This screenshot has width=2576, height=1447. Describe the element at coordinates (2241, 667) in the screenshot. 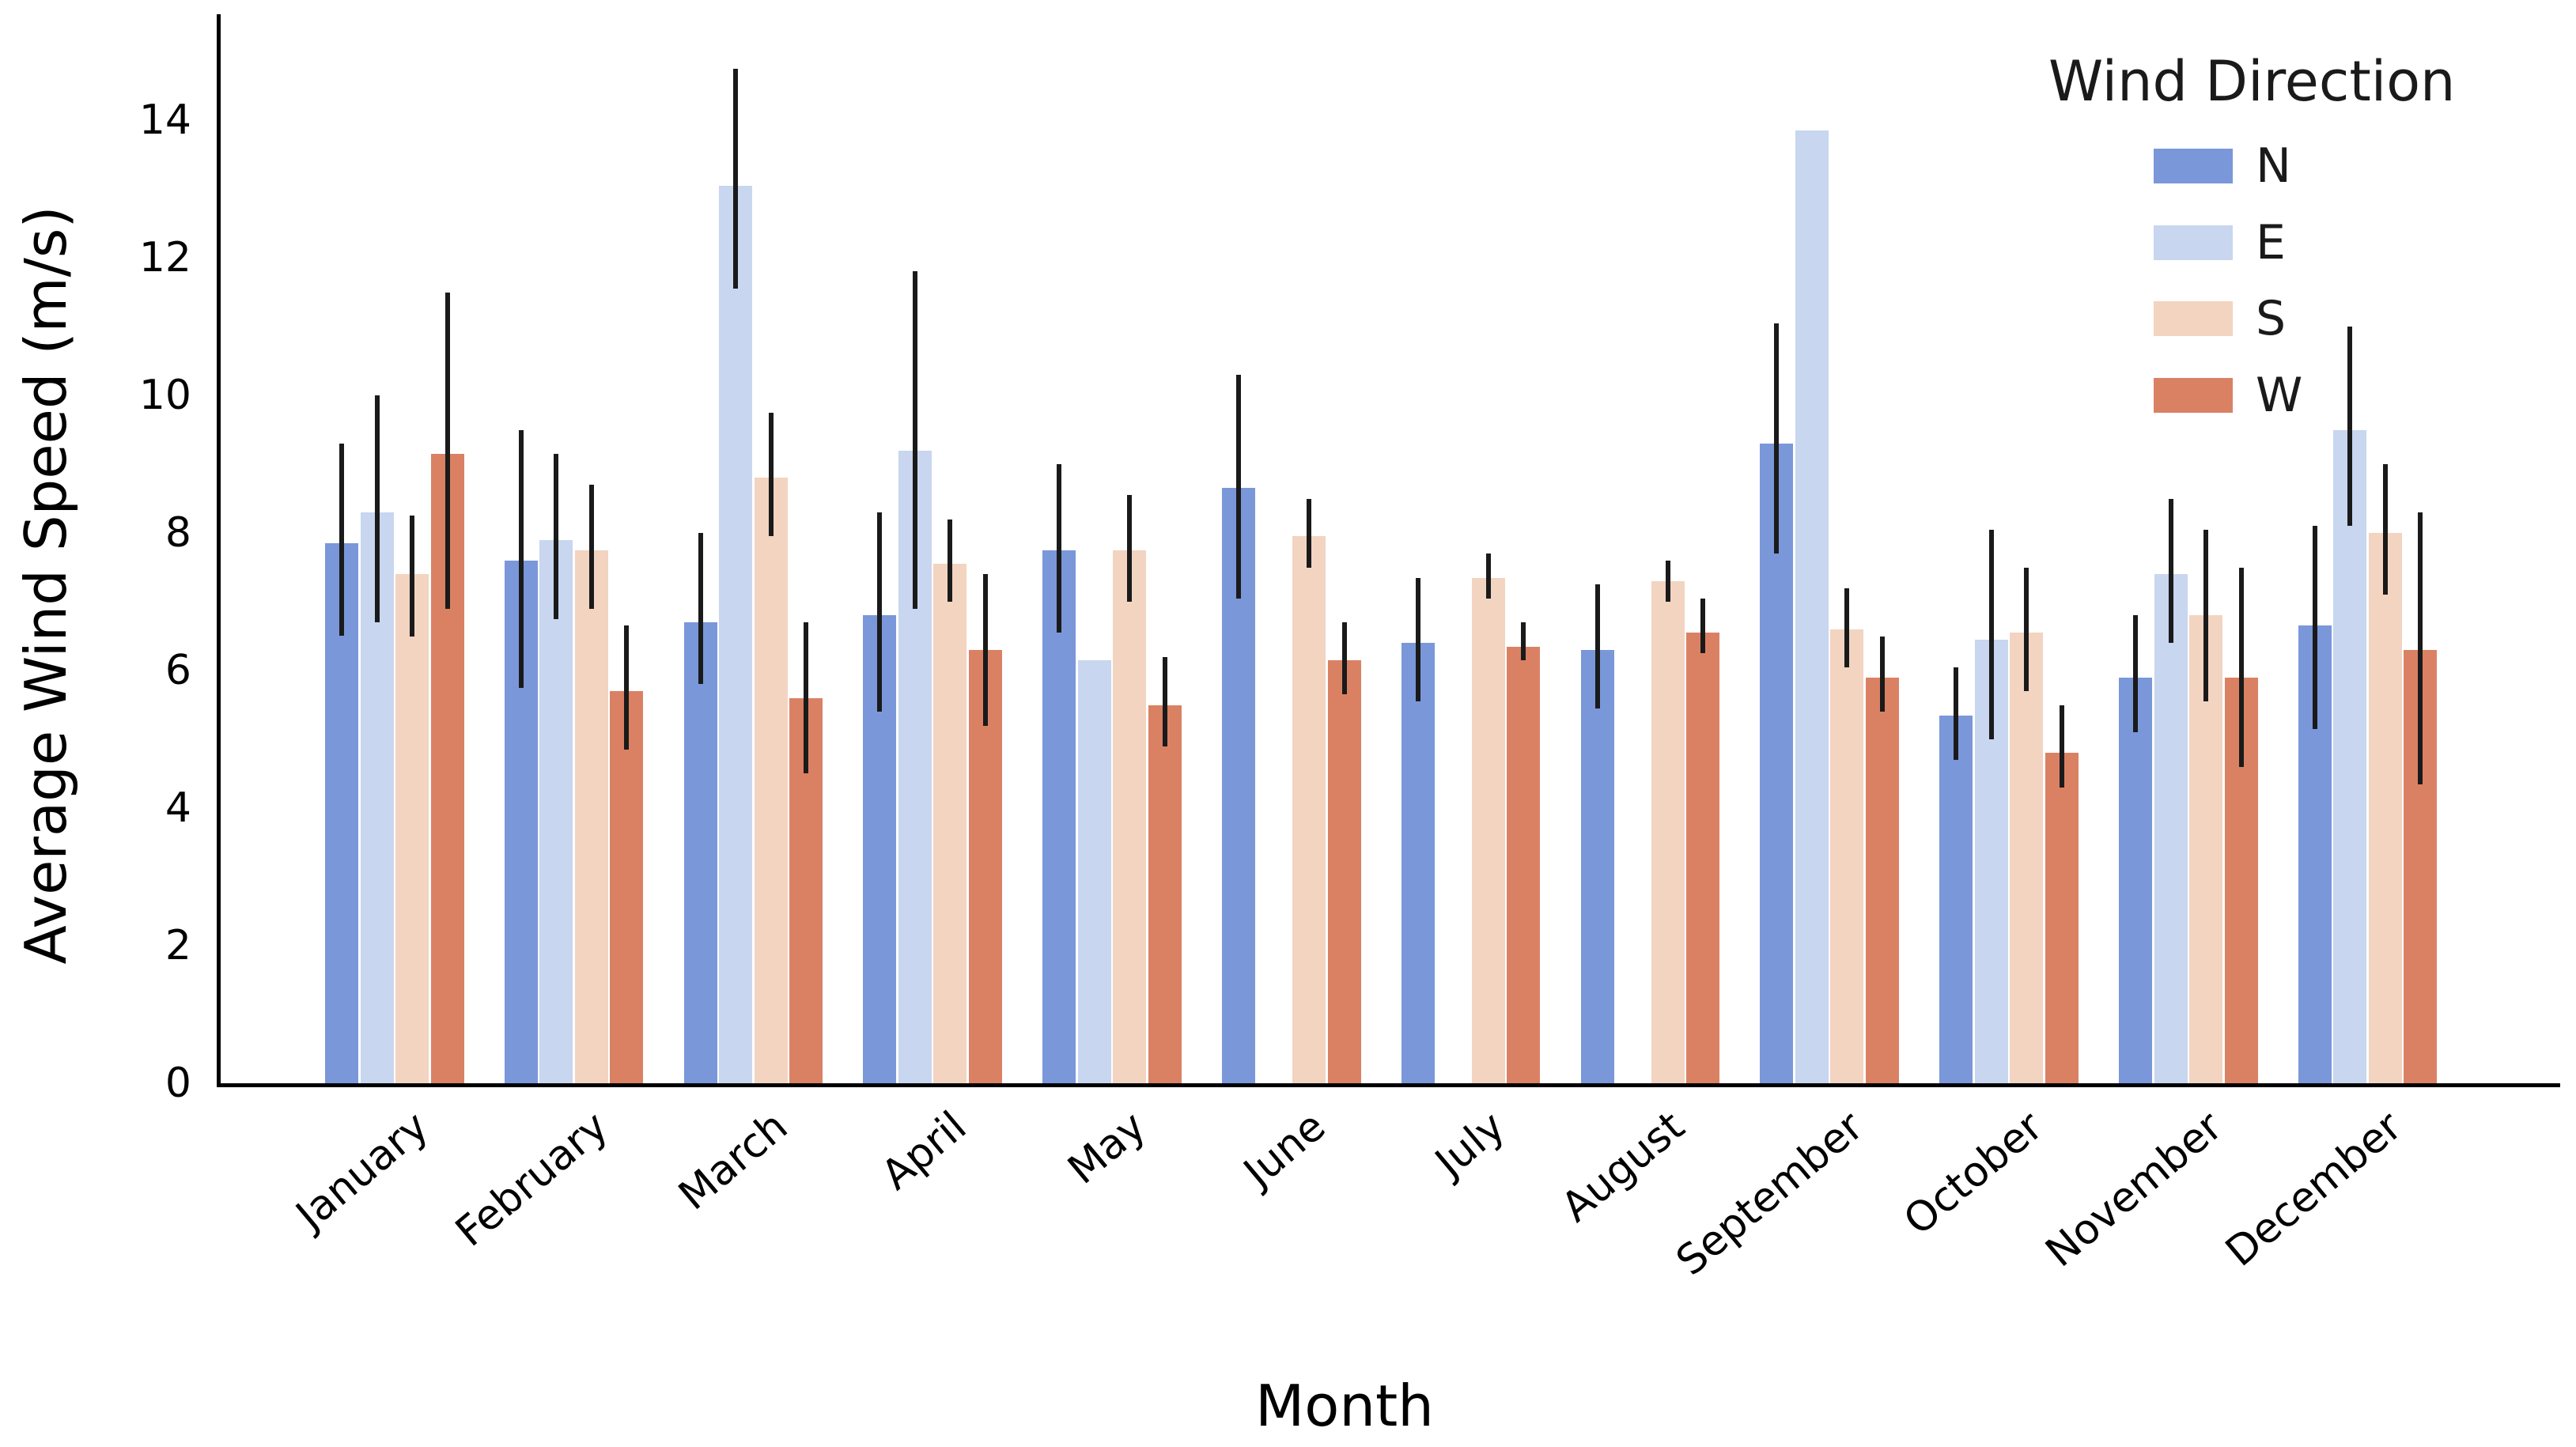

I see `error-bar-november-W` at that location.